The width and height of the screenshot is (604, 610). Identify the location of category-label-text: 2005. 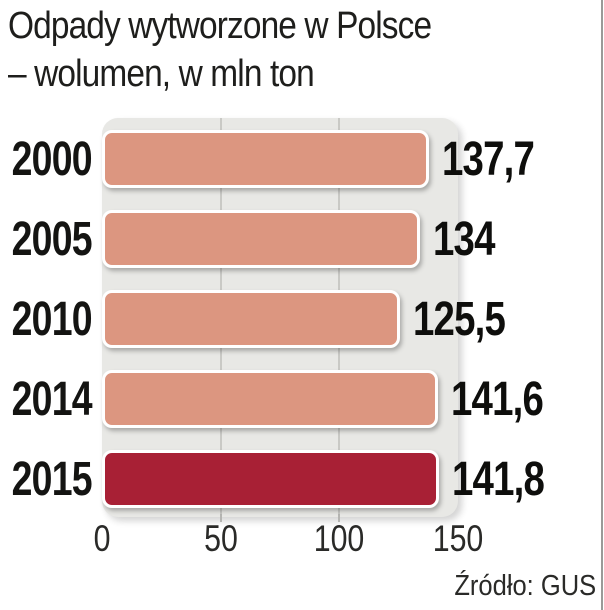
(52, 239).